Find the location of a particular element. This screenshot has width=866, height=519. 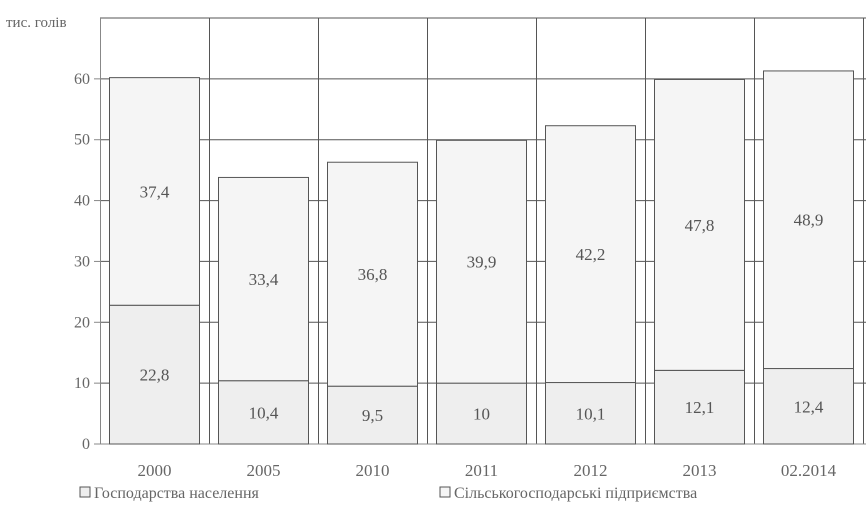

data-label-households: 10 is located at coordinates (481, 414).